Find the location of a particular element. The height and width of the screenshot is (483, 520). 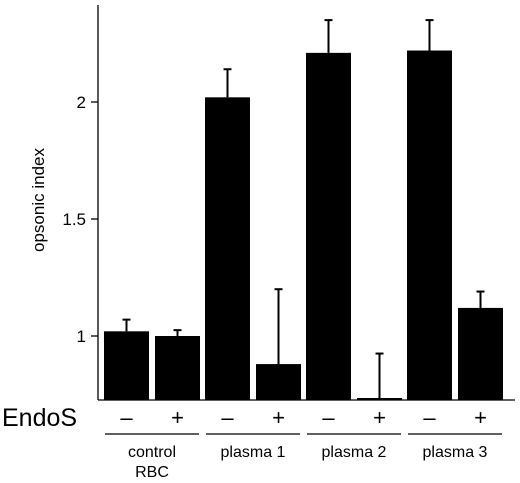

y-tick-label: 2 is located at coordinates (81, 102).